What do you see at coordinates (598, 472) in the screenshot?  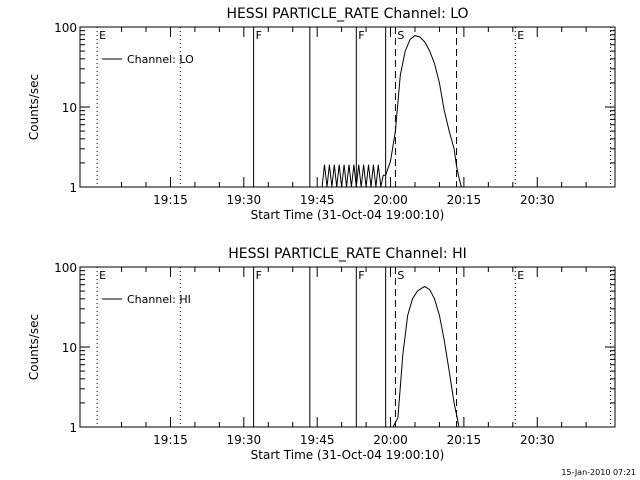 I see `footer-timestamp: 15-Jan-2010 07:21` at bounding box center [598, 472].